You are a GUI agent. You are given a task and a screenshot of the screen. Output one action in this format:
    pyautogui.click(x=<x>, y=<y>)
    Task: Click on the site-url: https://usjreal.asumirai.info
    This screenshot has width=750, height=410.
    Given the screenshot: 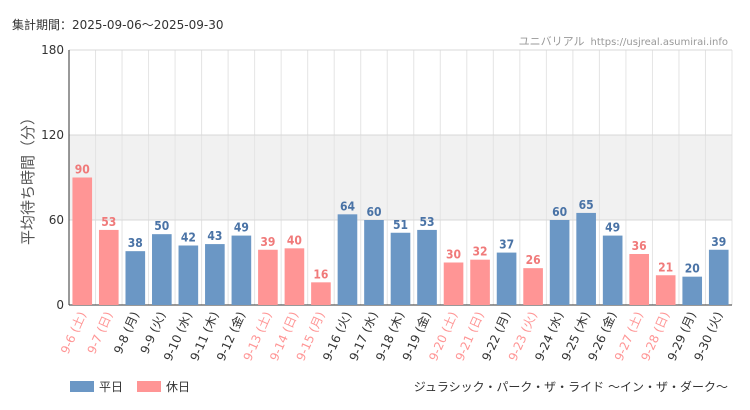 What is the action you would take?
    pyautogui.click(x=659, y=42)
    